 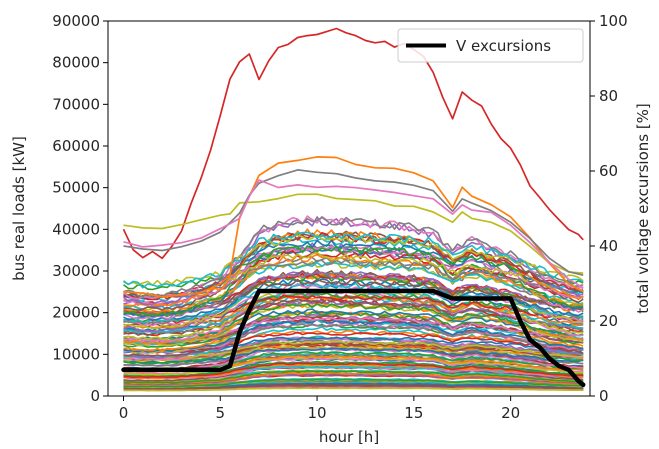 What do you see at coordinates (76, 146) in the screenshot?
I see `y-tick-label: 60000` at bounding box center [76, 146].